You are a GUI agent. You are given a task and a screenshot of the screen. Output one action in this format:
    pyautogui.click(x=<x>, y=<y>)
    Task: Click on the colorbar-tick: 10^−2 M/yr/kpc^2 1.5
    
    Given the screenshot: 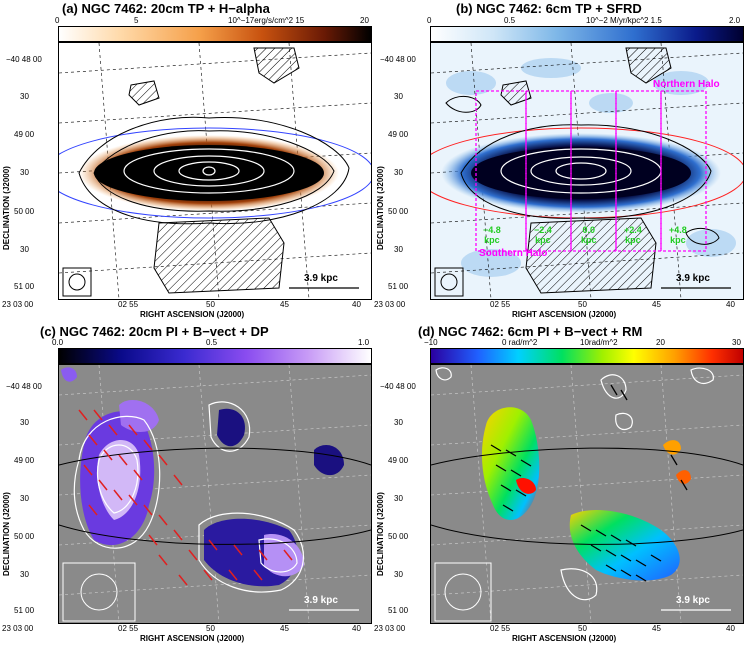 What is the action you would take?
    pyautogui.click(x=624, y=20)
    